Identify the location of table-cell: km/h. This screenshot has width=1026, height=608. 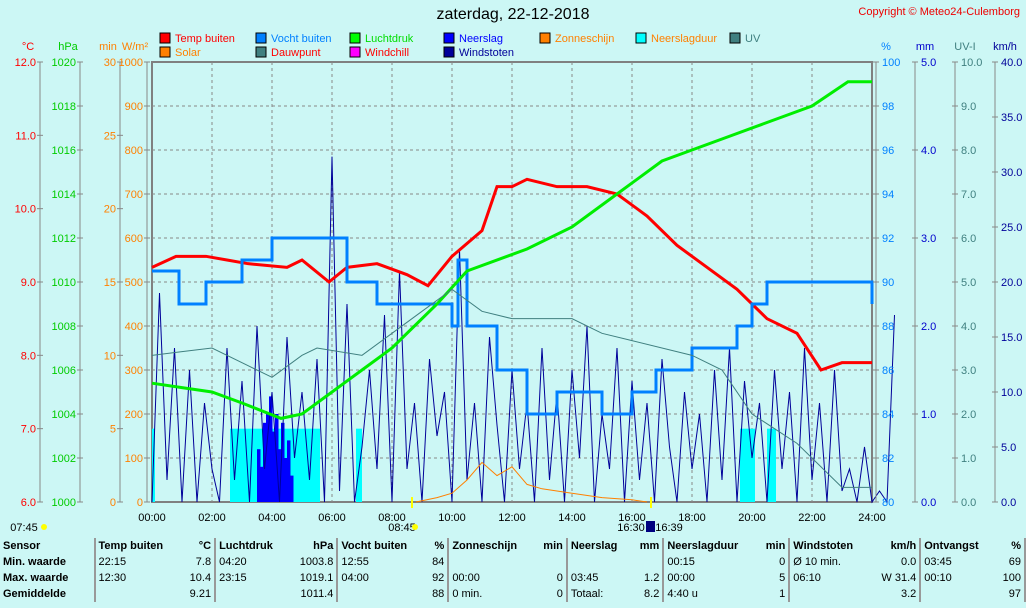
(895, 546).